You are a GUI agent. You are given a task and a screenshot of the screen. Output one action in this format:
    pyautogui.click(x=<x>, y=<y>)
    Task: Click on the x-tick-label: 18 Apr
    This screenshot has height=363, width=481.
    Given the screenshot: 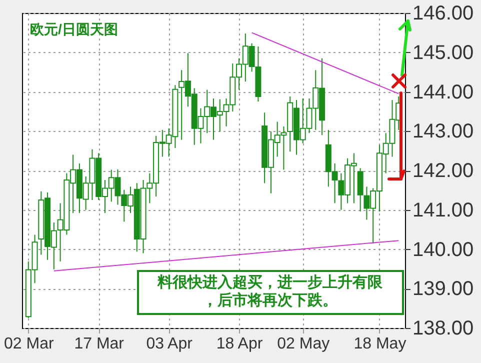 What is the action you would take?
    pyautogui.click(x=240, y=344)
    